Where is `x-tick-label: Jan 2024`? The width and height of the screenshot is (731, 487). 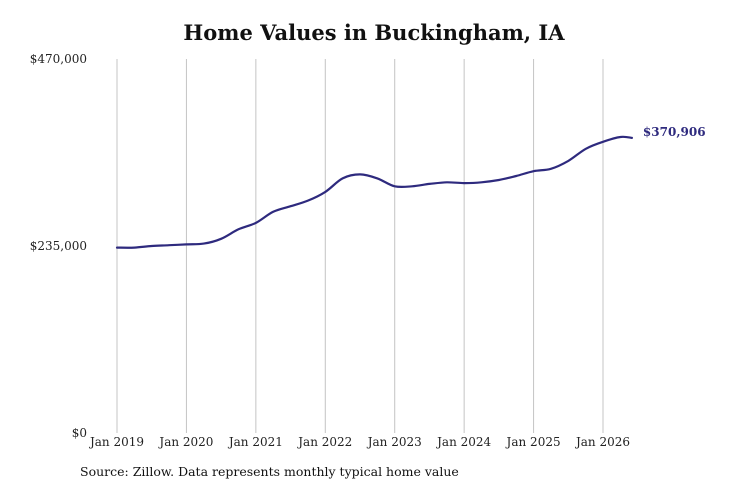 x-tick-label: Jan 2024 is located at coordinates (463, 442).